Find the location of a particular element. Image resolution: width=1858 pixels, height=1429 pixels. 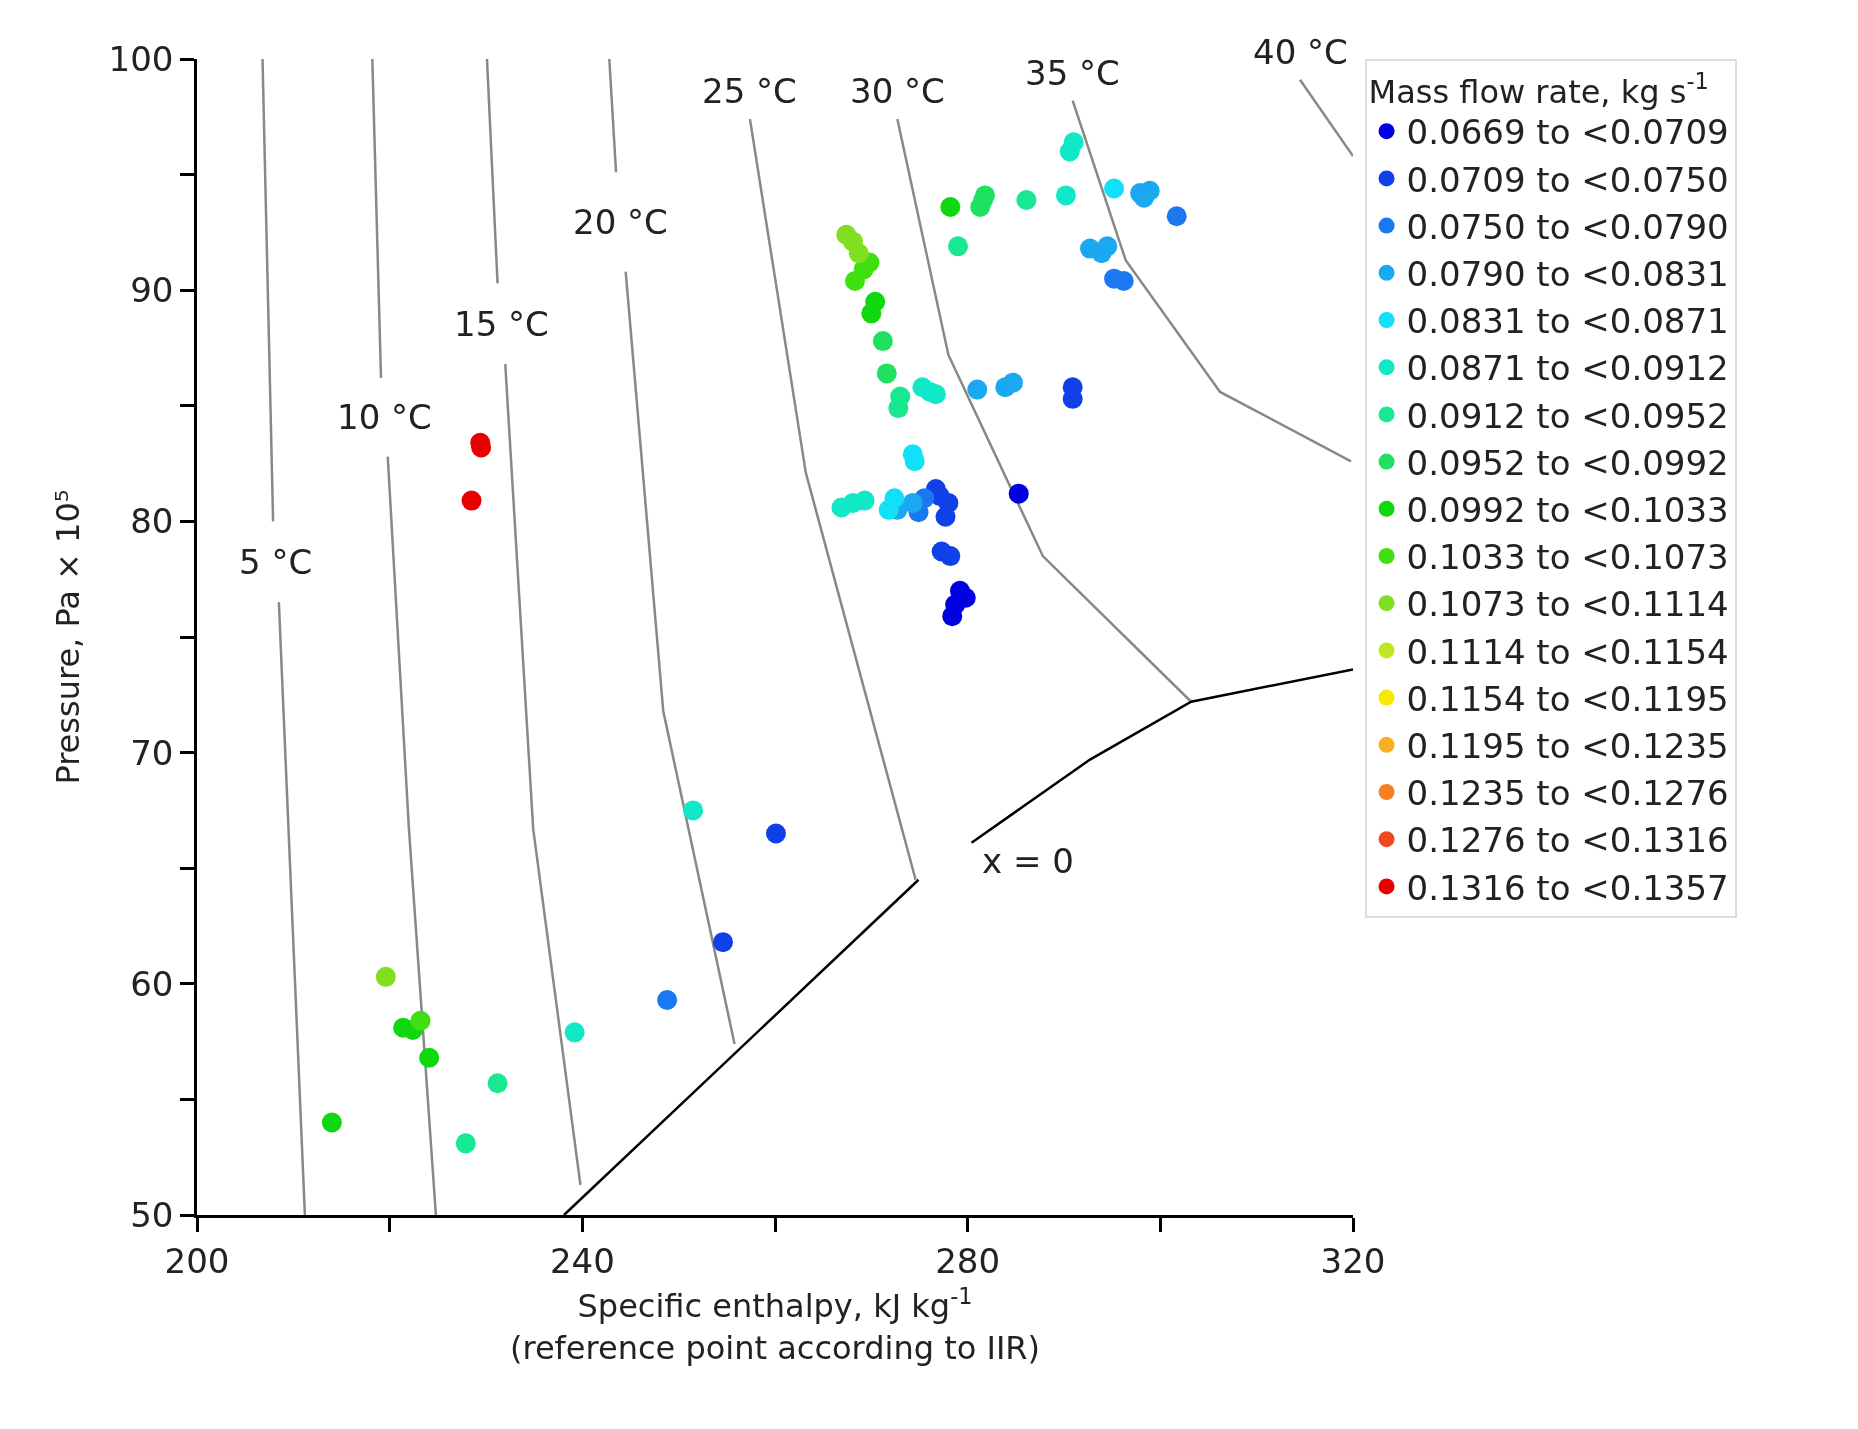

legend-label: 0.0912 to <0.0952 is located at coordinates (1567, 415).